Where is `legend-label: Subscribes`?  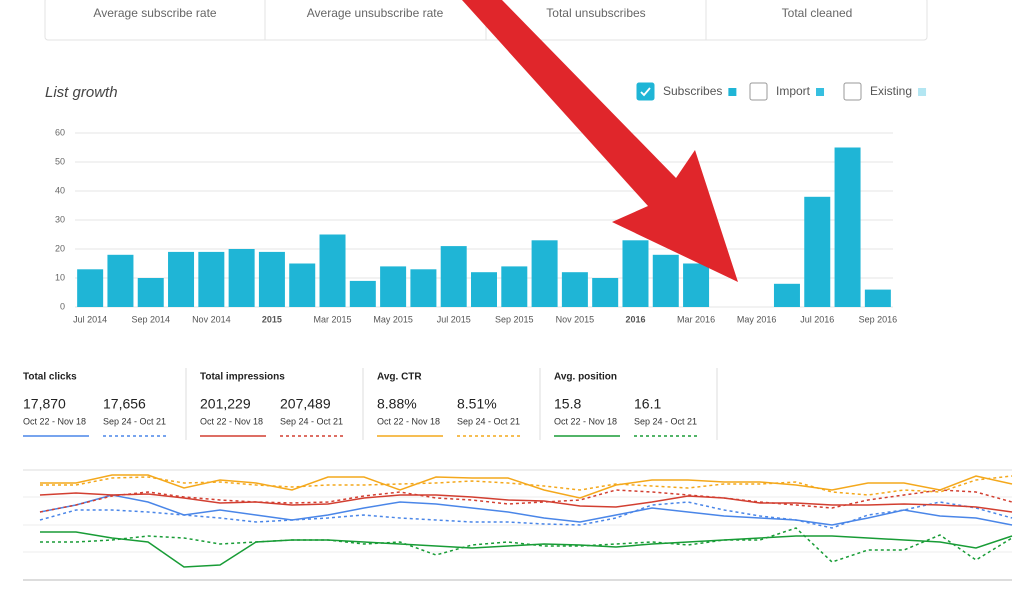
legend-label: Subscribes is located at coordinates (692, 91).